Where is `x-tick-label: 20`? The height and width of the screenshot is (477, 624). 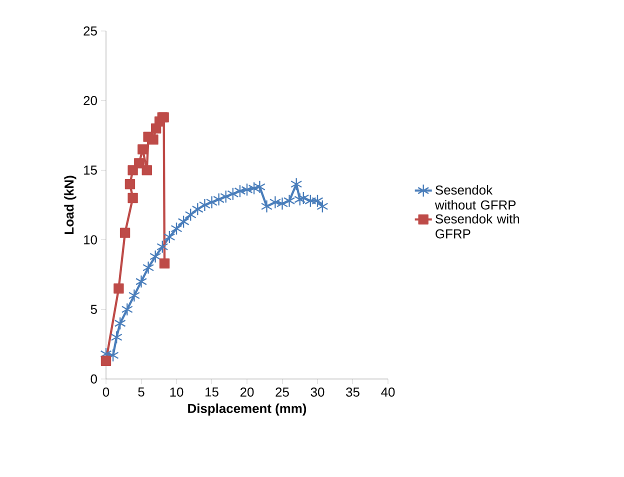
x-tick-label: 20 is located at coordinates (247, 392).